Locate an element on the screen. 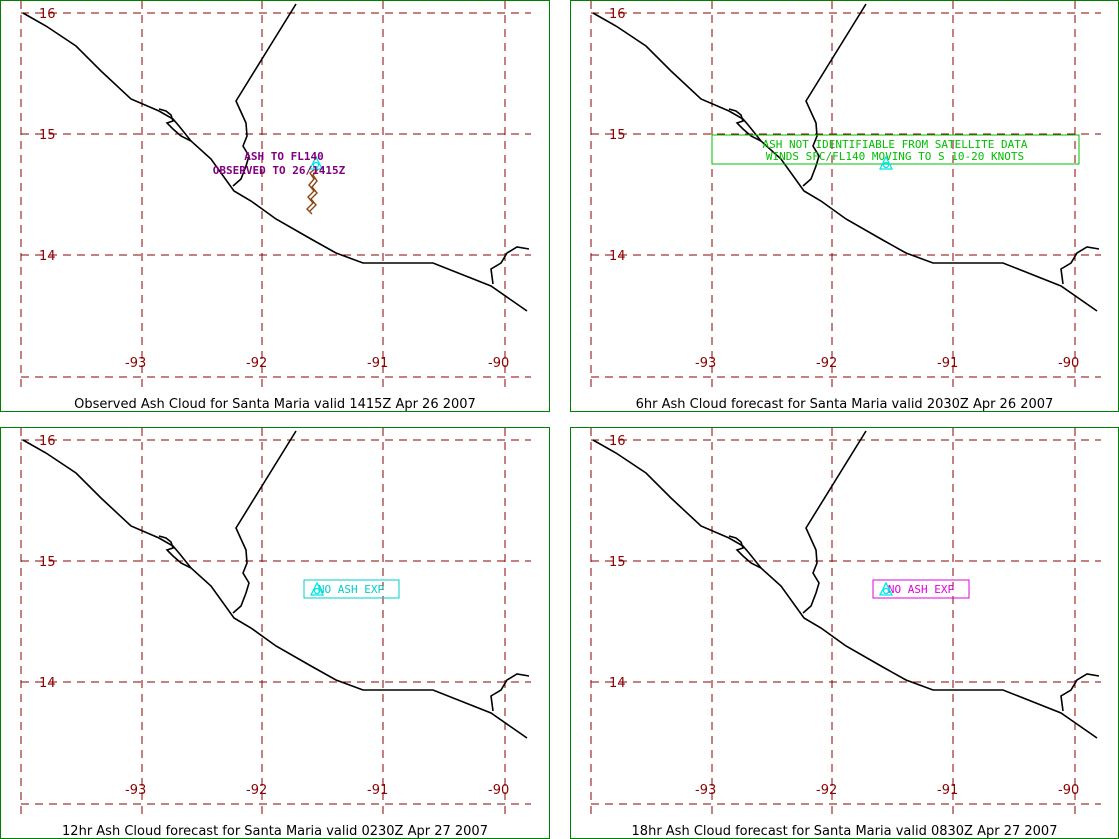 The width and height of the screenshot is (1119, 839). observation-annotation: ASH TO FL140 OBSERVED TO 26/1415Z is located at coordinates (279, 163).